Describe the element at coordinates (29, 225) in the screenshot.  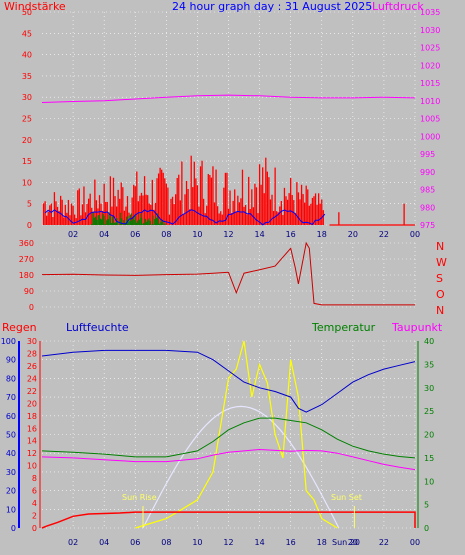
I see `wind-tick-label: 0` at that location.